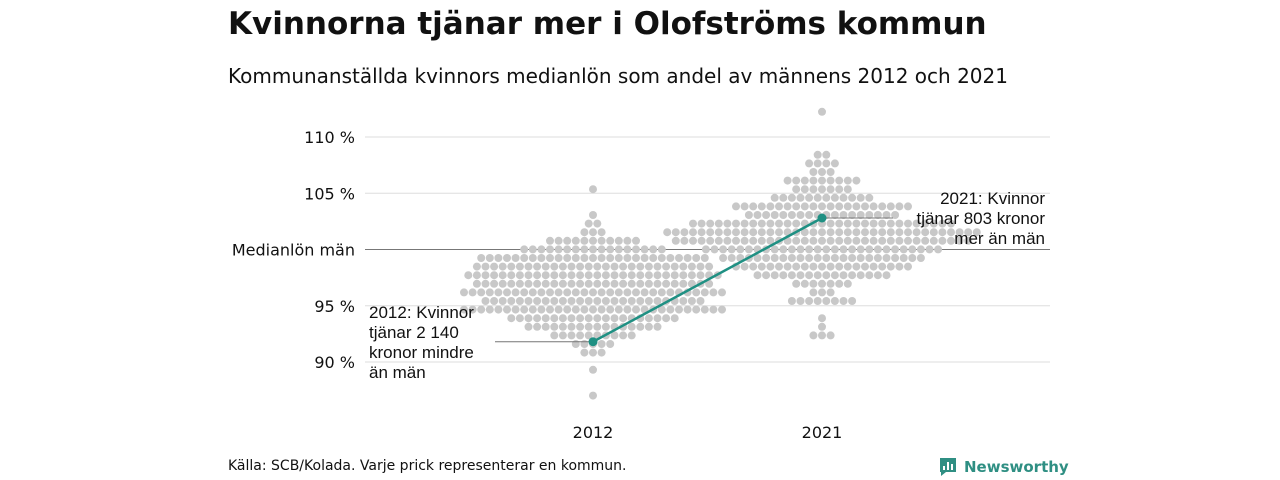 Image resolution: width=1280 pixels, height=480 pixels. I want to click on y-tick-label: 90 %, so click(334, 362).